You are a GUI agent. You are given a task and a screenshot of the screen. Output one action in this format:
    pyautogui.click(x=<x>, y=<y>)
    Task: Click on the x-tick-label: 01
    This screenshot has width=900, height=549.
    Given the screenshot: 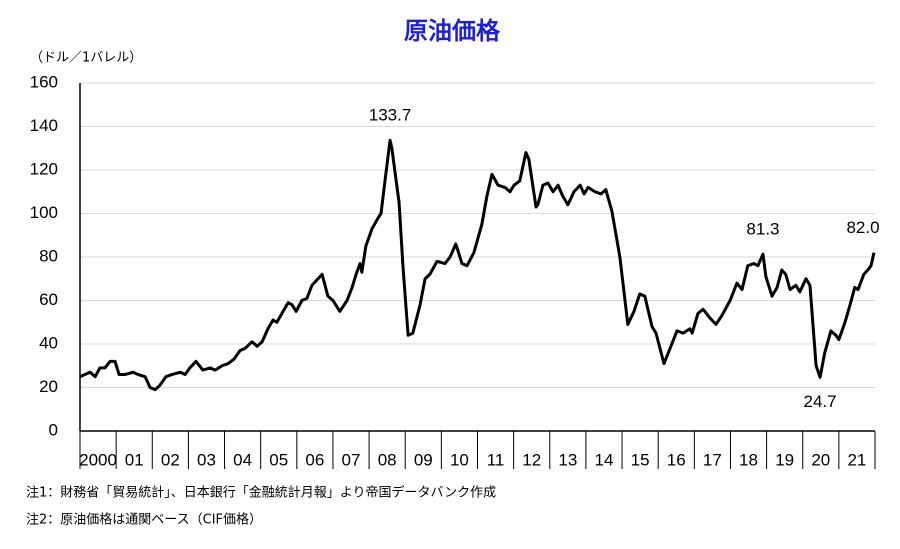 What is the action you would take?
    pyautogui.click(x=134, y=459)
    